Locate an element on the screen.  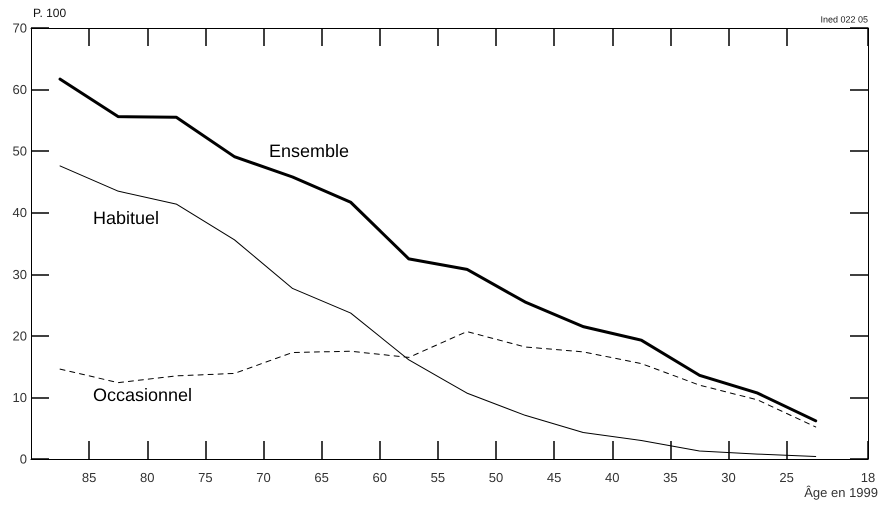
x-tick-label: 30 is located at coordinates (728, 477).